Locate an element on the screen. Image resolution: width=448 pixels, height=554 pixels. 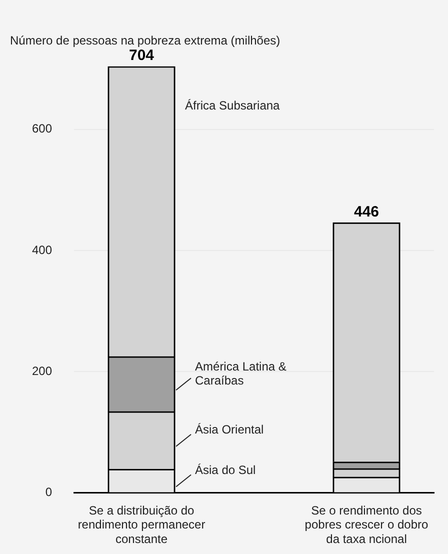
series-label: Ásia Oriental is located at coordinates (229, 429).